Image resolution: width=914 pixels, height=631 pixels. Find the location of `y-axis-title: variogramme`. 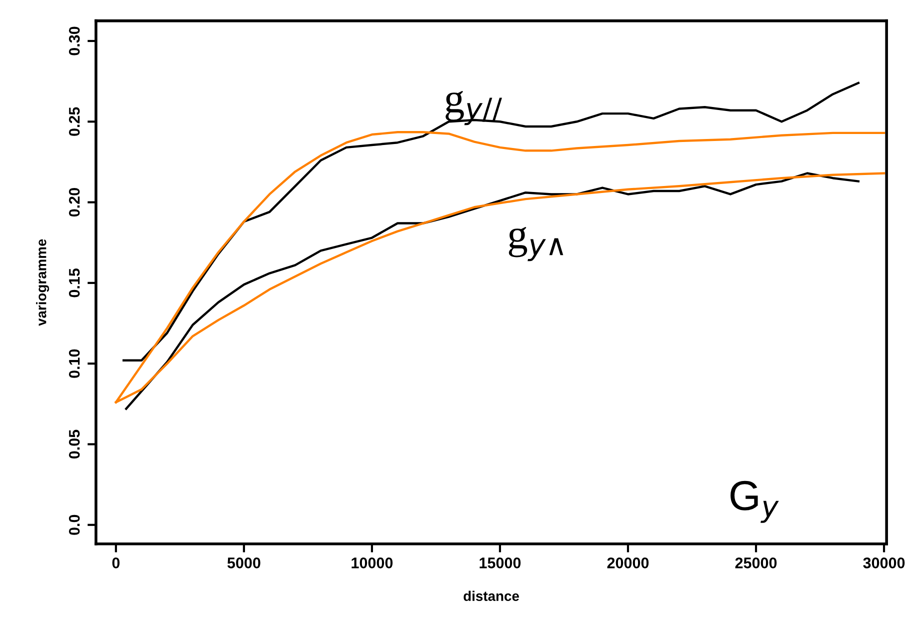

y-axis-title: variogramme is located at coordinates (43, 282).